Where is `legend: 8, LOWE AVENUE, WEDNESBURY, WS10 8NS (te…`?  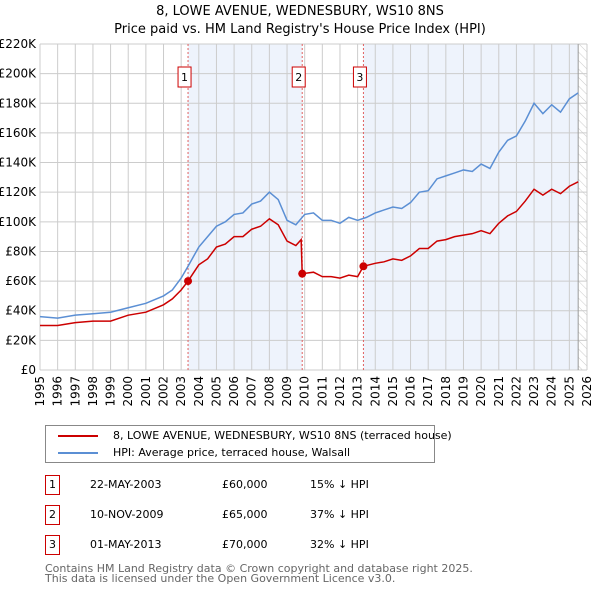 legend: 8, LOWE AVENUE, WEDNESBURY, WS10 8NS (te… is located at coordinates (248, 444).